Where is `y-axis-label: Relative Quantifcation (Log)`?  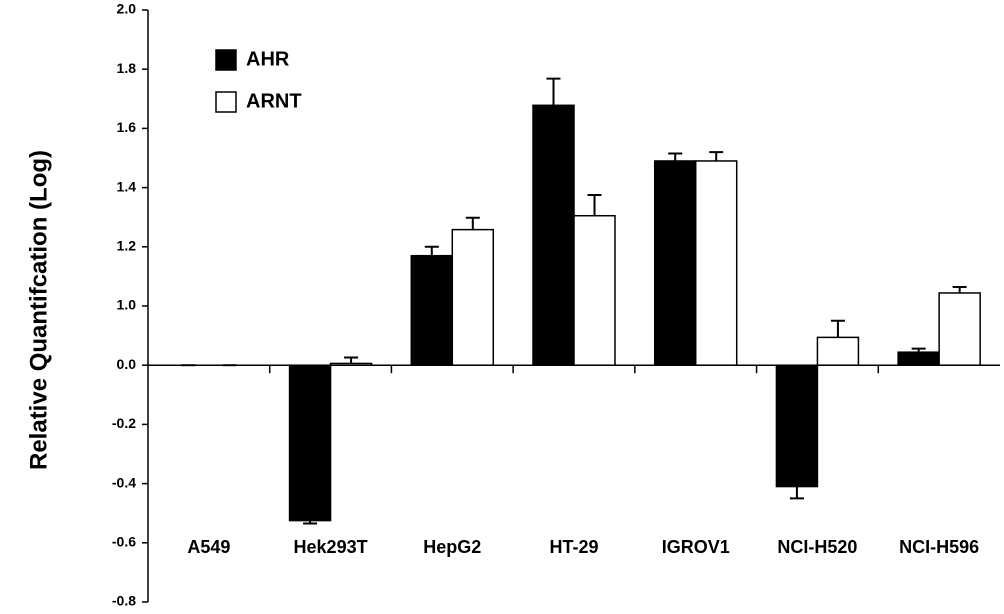
y-axis-label: Relative Quantifcation (Log) is located at coordinates (38, 310).